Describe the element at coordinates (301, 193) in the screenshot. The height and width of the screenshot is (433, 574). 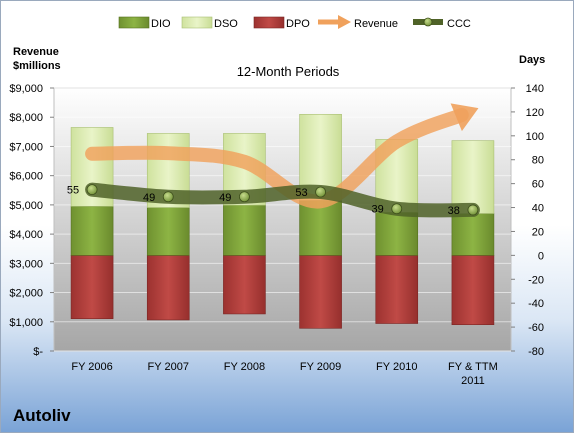
I see `ccc-data-label: 53` at that location.